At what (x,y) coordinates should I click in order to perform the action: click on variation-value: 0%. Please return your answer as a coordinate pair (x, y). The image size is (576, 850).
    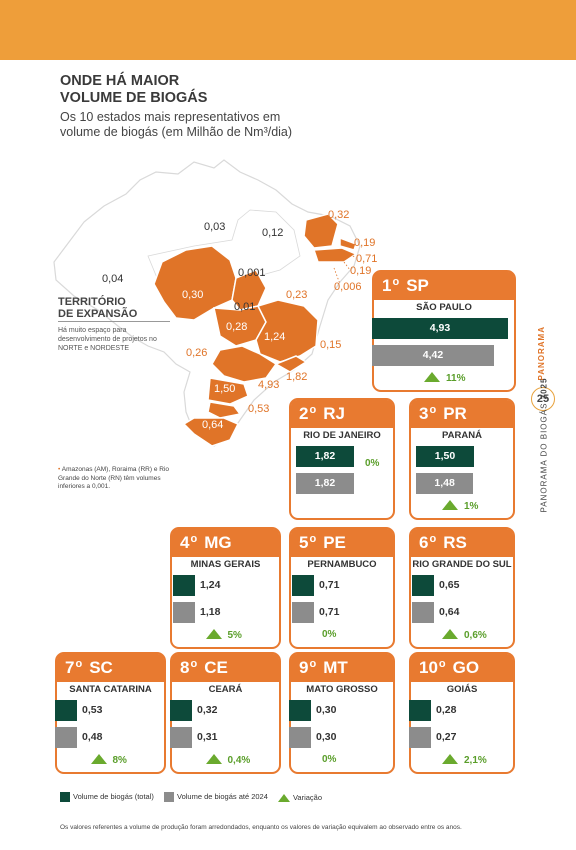
    Looking at the image, I should click on (329, 759).